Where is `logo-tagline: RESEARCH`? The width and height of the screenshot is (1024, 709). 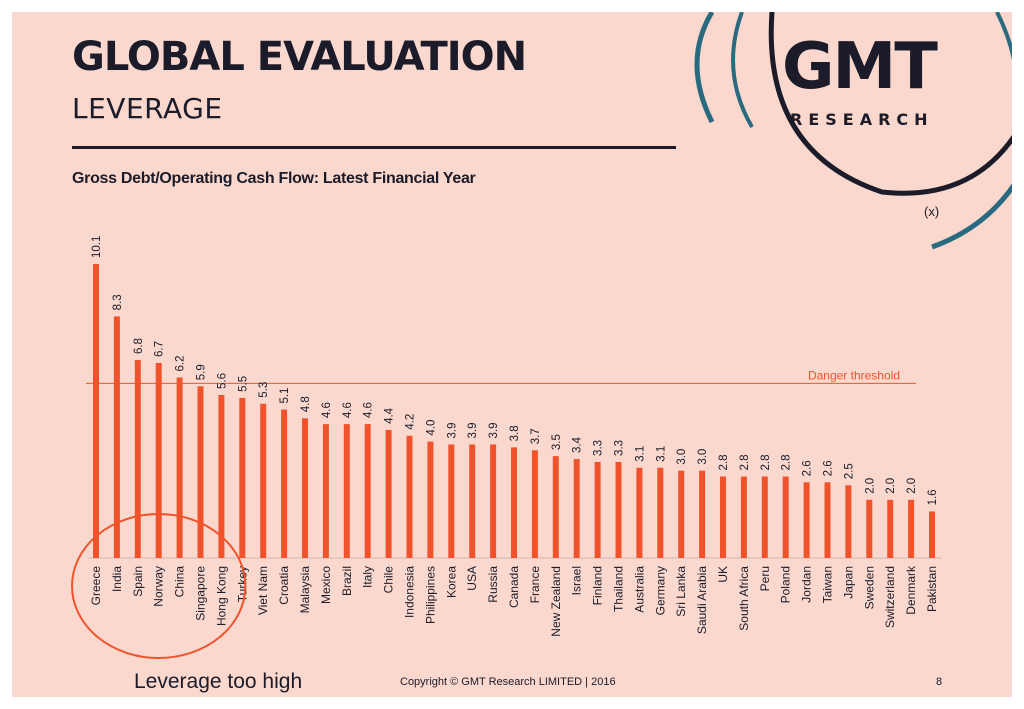
logo-tagline: RESEARCH is located at coordinates (862, 119).